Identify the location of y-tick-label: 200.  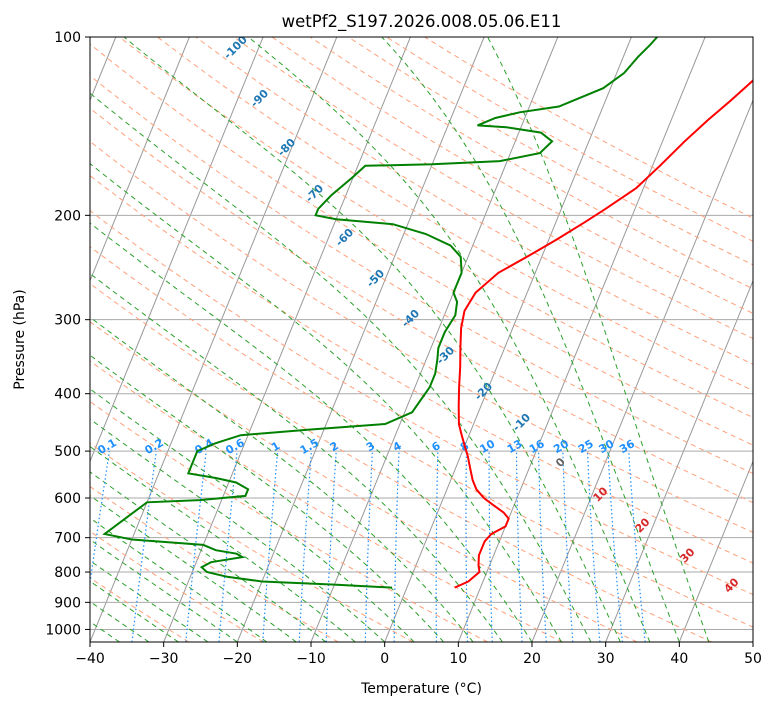
(67, 216).